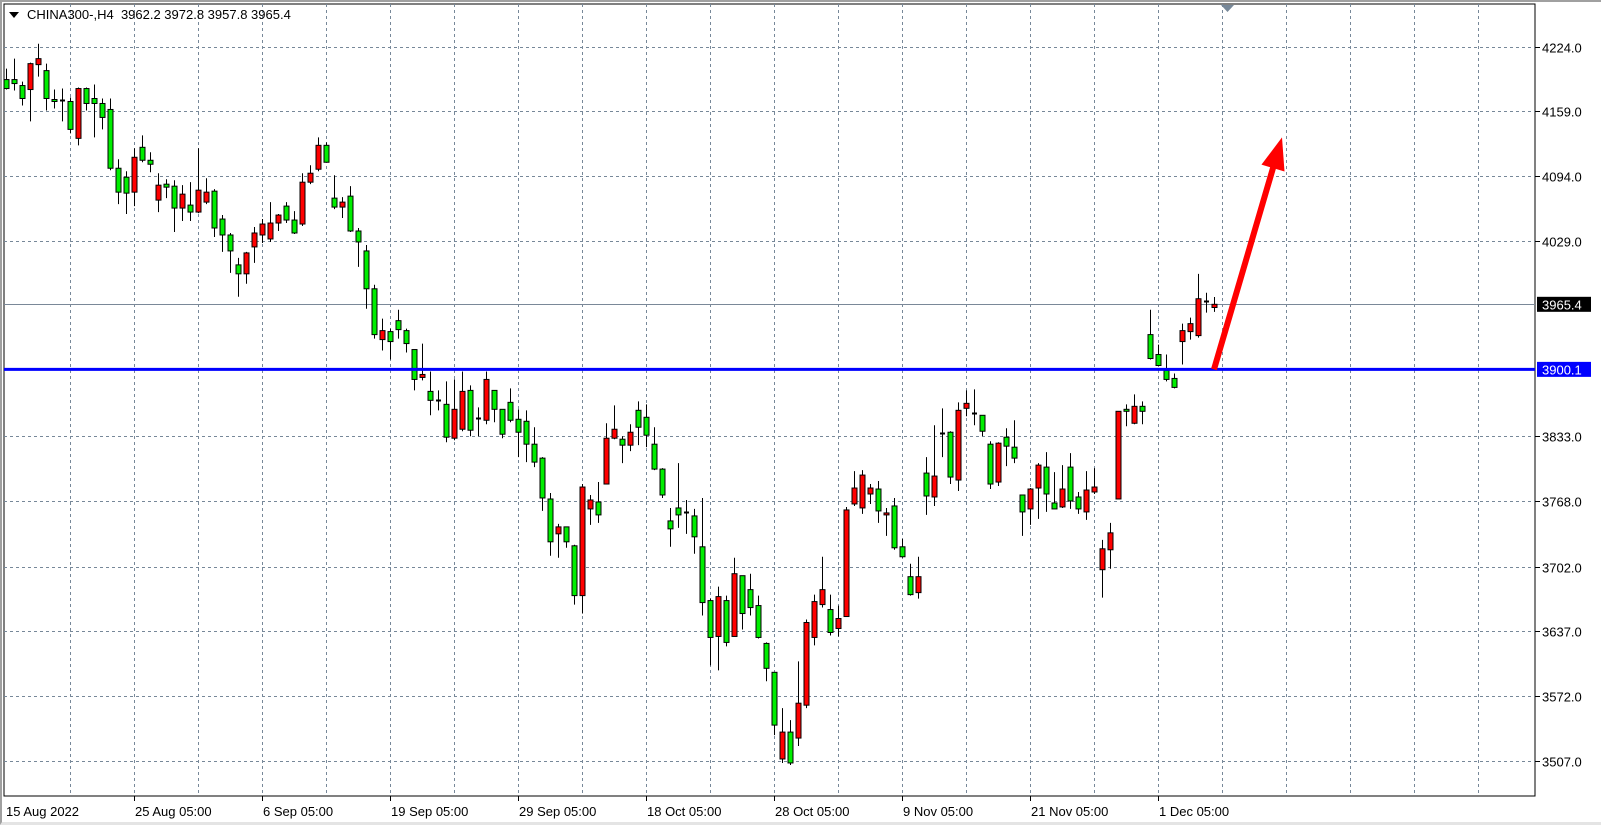  What do you see at coordinates (1562, 48) in the screenshot?
I see `y-axis-label: 4224.0` at bounding box center [1562, 48].